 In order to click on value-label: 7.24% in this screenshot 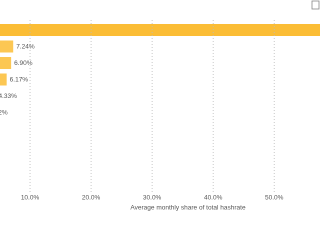, I will do `click(25, 47)`.